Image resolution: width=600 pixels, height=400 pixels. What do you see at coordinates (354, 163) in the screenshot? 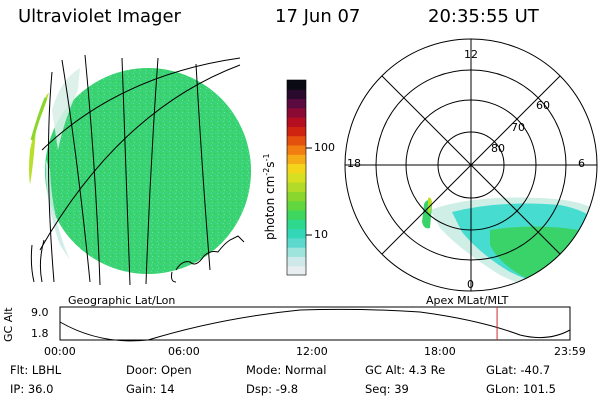
I see `mlt-label-18: 18` at bounding box center [354, 163].